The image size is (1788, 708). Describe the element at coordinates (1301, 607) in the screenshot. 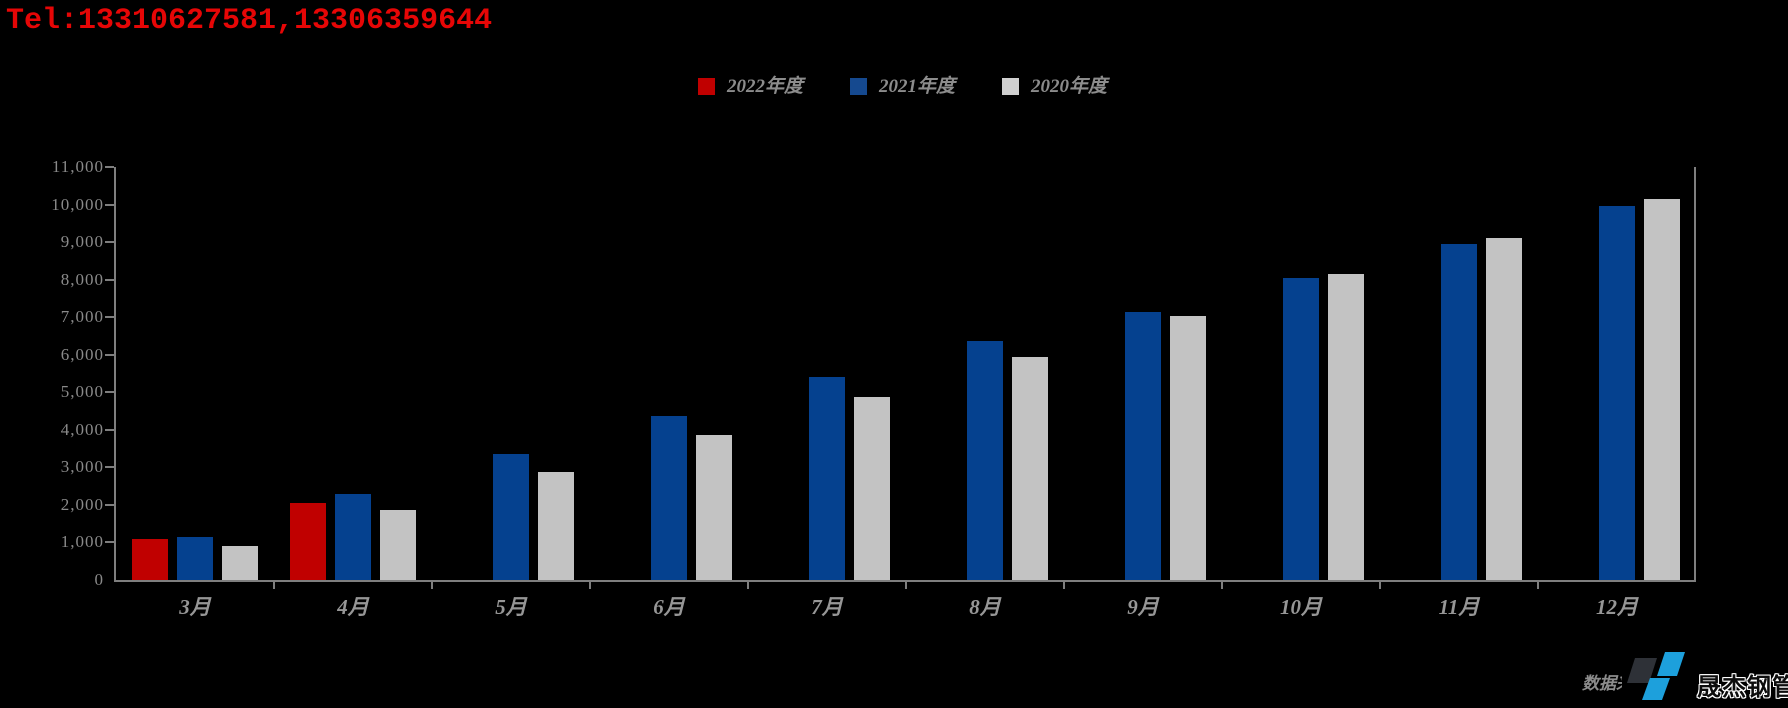

I see `x-axis-label: 10月` at that location.